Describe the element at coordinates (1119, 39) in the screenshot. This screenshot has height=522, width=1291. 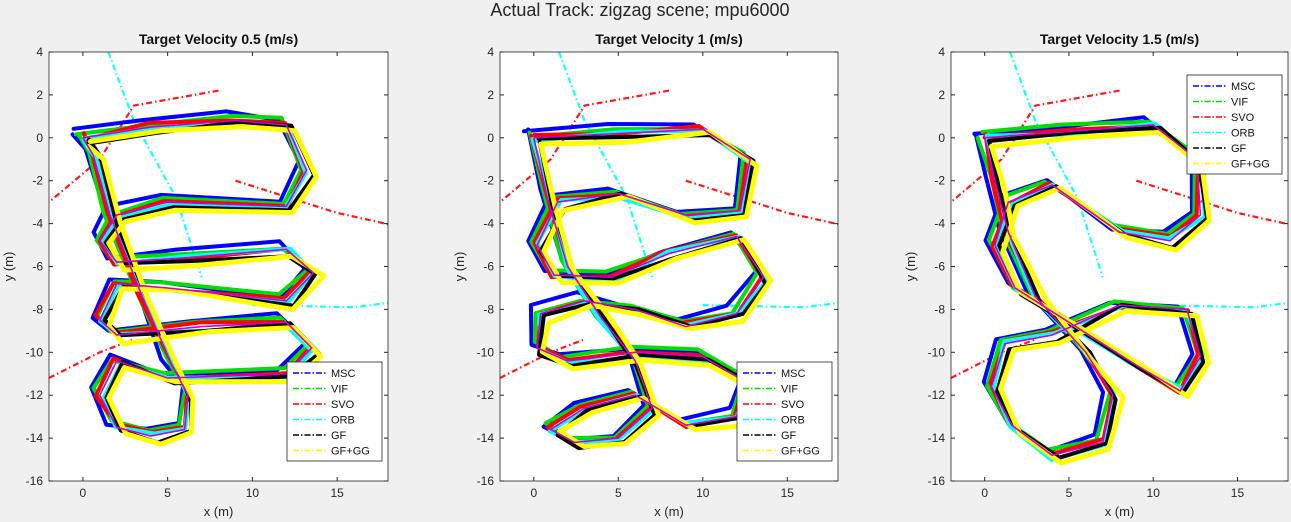
I see `subplot-title: Target Velocity 1.5 (m/s)` at that location.